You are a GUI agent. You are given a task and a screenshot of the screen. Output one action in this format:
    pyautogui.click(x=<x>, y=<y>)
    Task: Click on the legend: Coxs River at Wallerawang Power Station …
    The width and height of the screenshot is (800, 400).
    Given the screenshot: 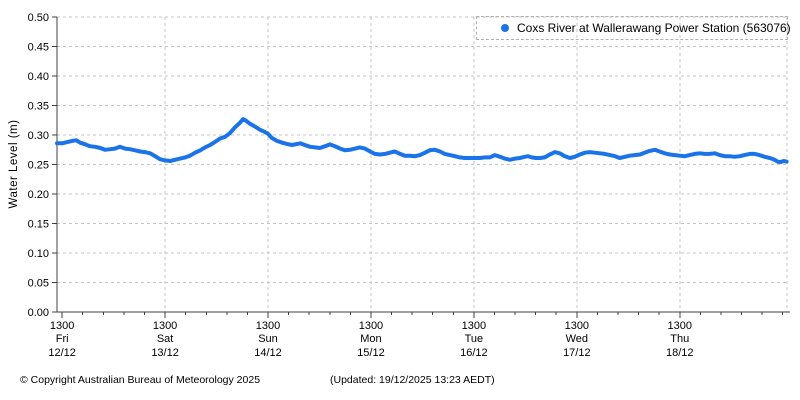 What is the action you would take?
    pyautogui.click(x=633, y=28)
    